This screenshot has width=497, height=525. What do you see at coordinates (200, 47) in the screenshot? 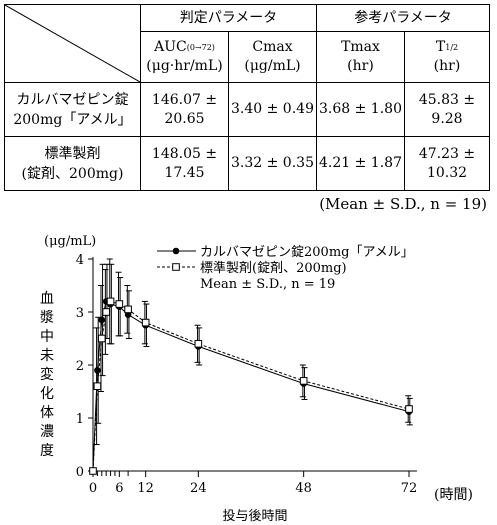
I see `auc-subscript: (0→72)` at bounding box center [200, 47].